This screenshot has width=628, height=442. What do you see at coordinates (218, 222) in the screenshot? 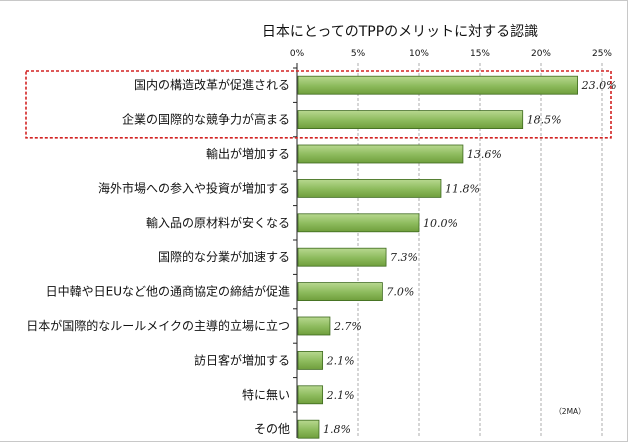
I see `category-label: 輸入品の原材料が安くなる` at bounding box center [218, 222].